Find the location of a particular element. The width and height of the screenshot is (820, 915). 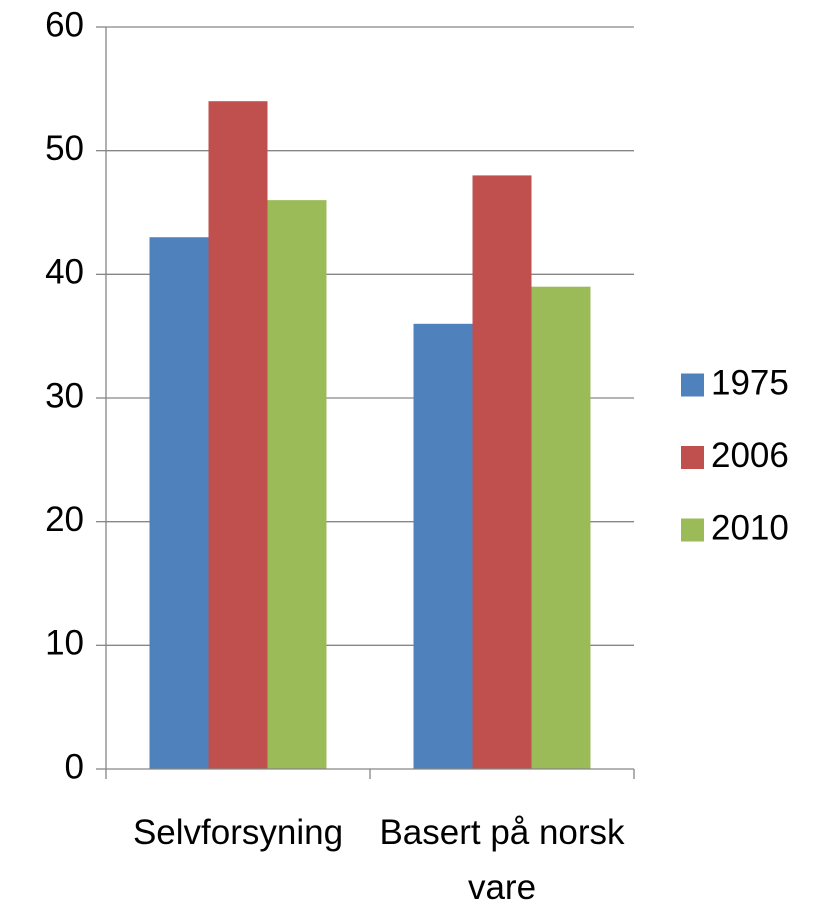

y-tick-label: 60 is located at coordinates (64, 24).